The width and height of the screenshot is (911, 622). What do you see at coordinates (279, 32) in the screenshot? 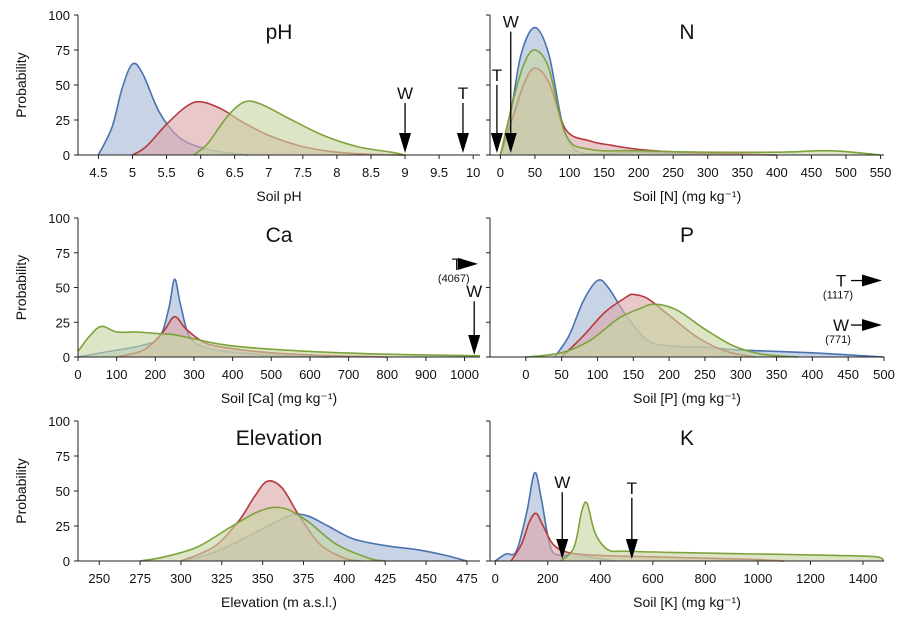
I see `panel-title: pH` at bounding box center [279, 32].